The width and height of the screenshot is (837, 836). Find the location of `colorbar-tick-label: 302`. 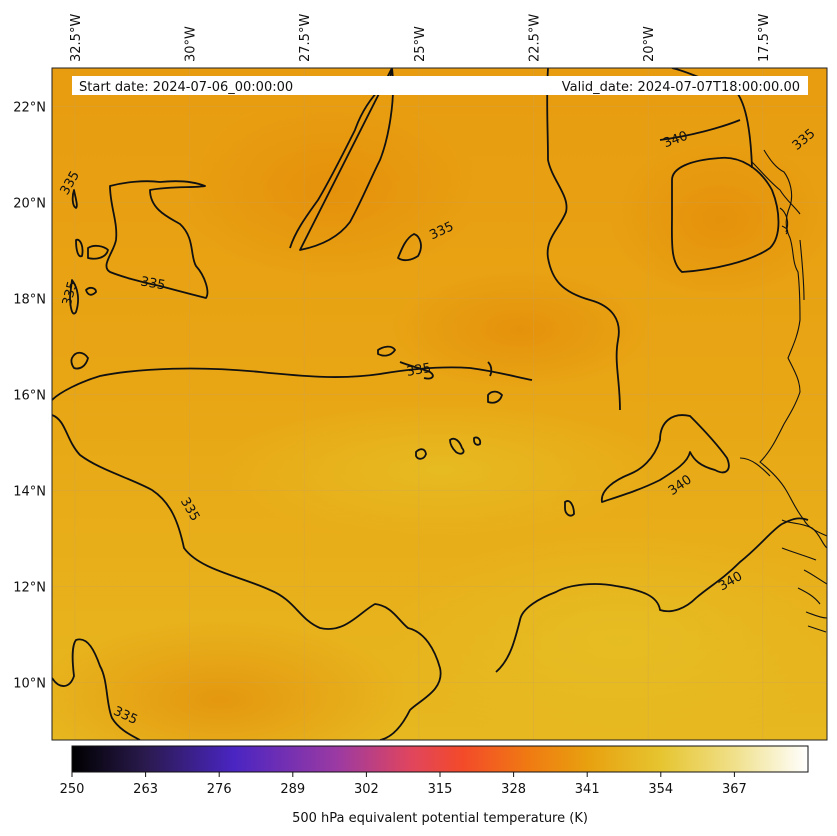

colorbar-tick-label: 302 is located at coordinates (366, 789).